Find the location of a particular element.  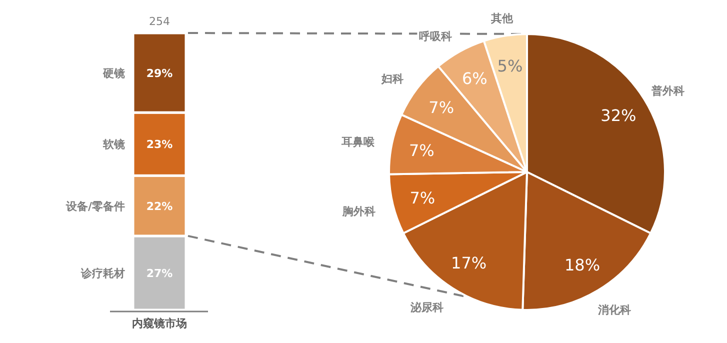

data-label: 27% is located at coordinates (159, 273).